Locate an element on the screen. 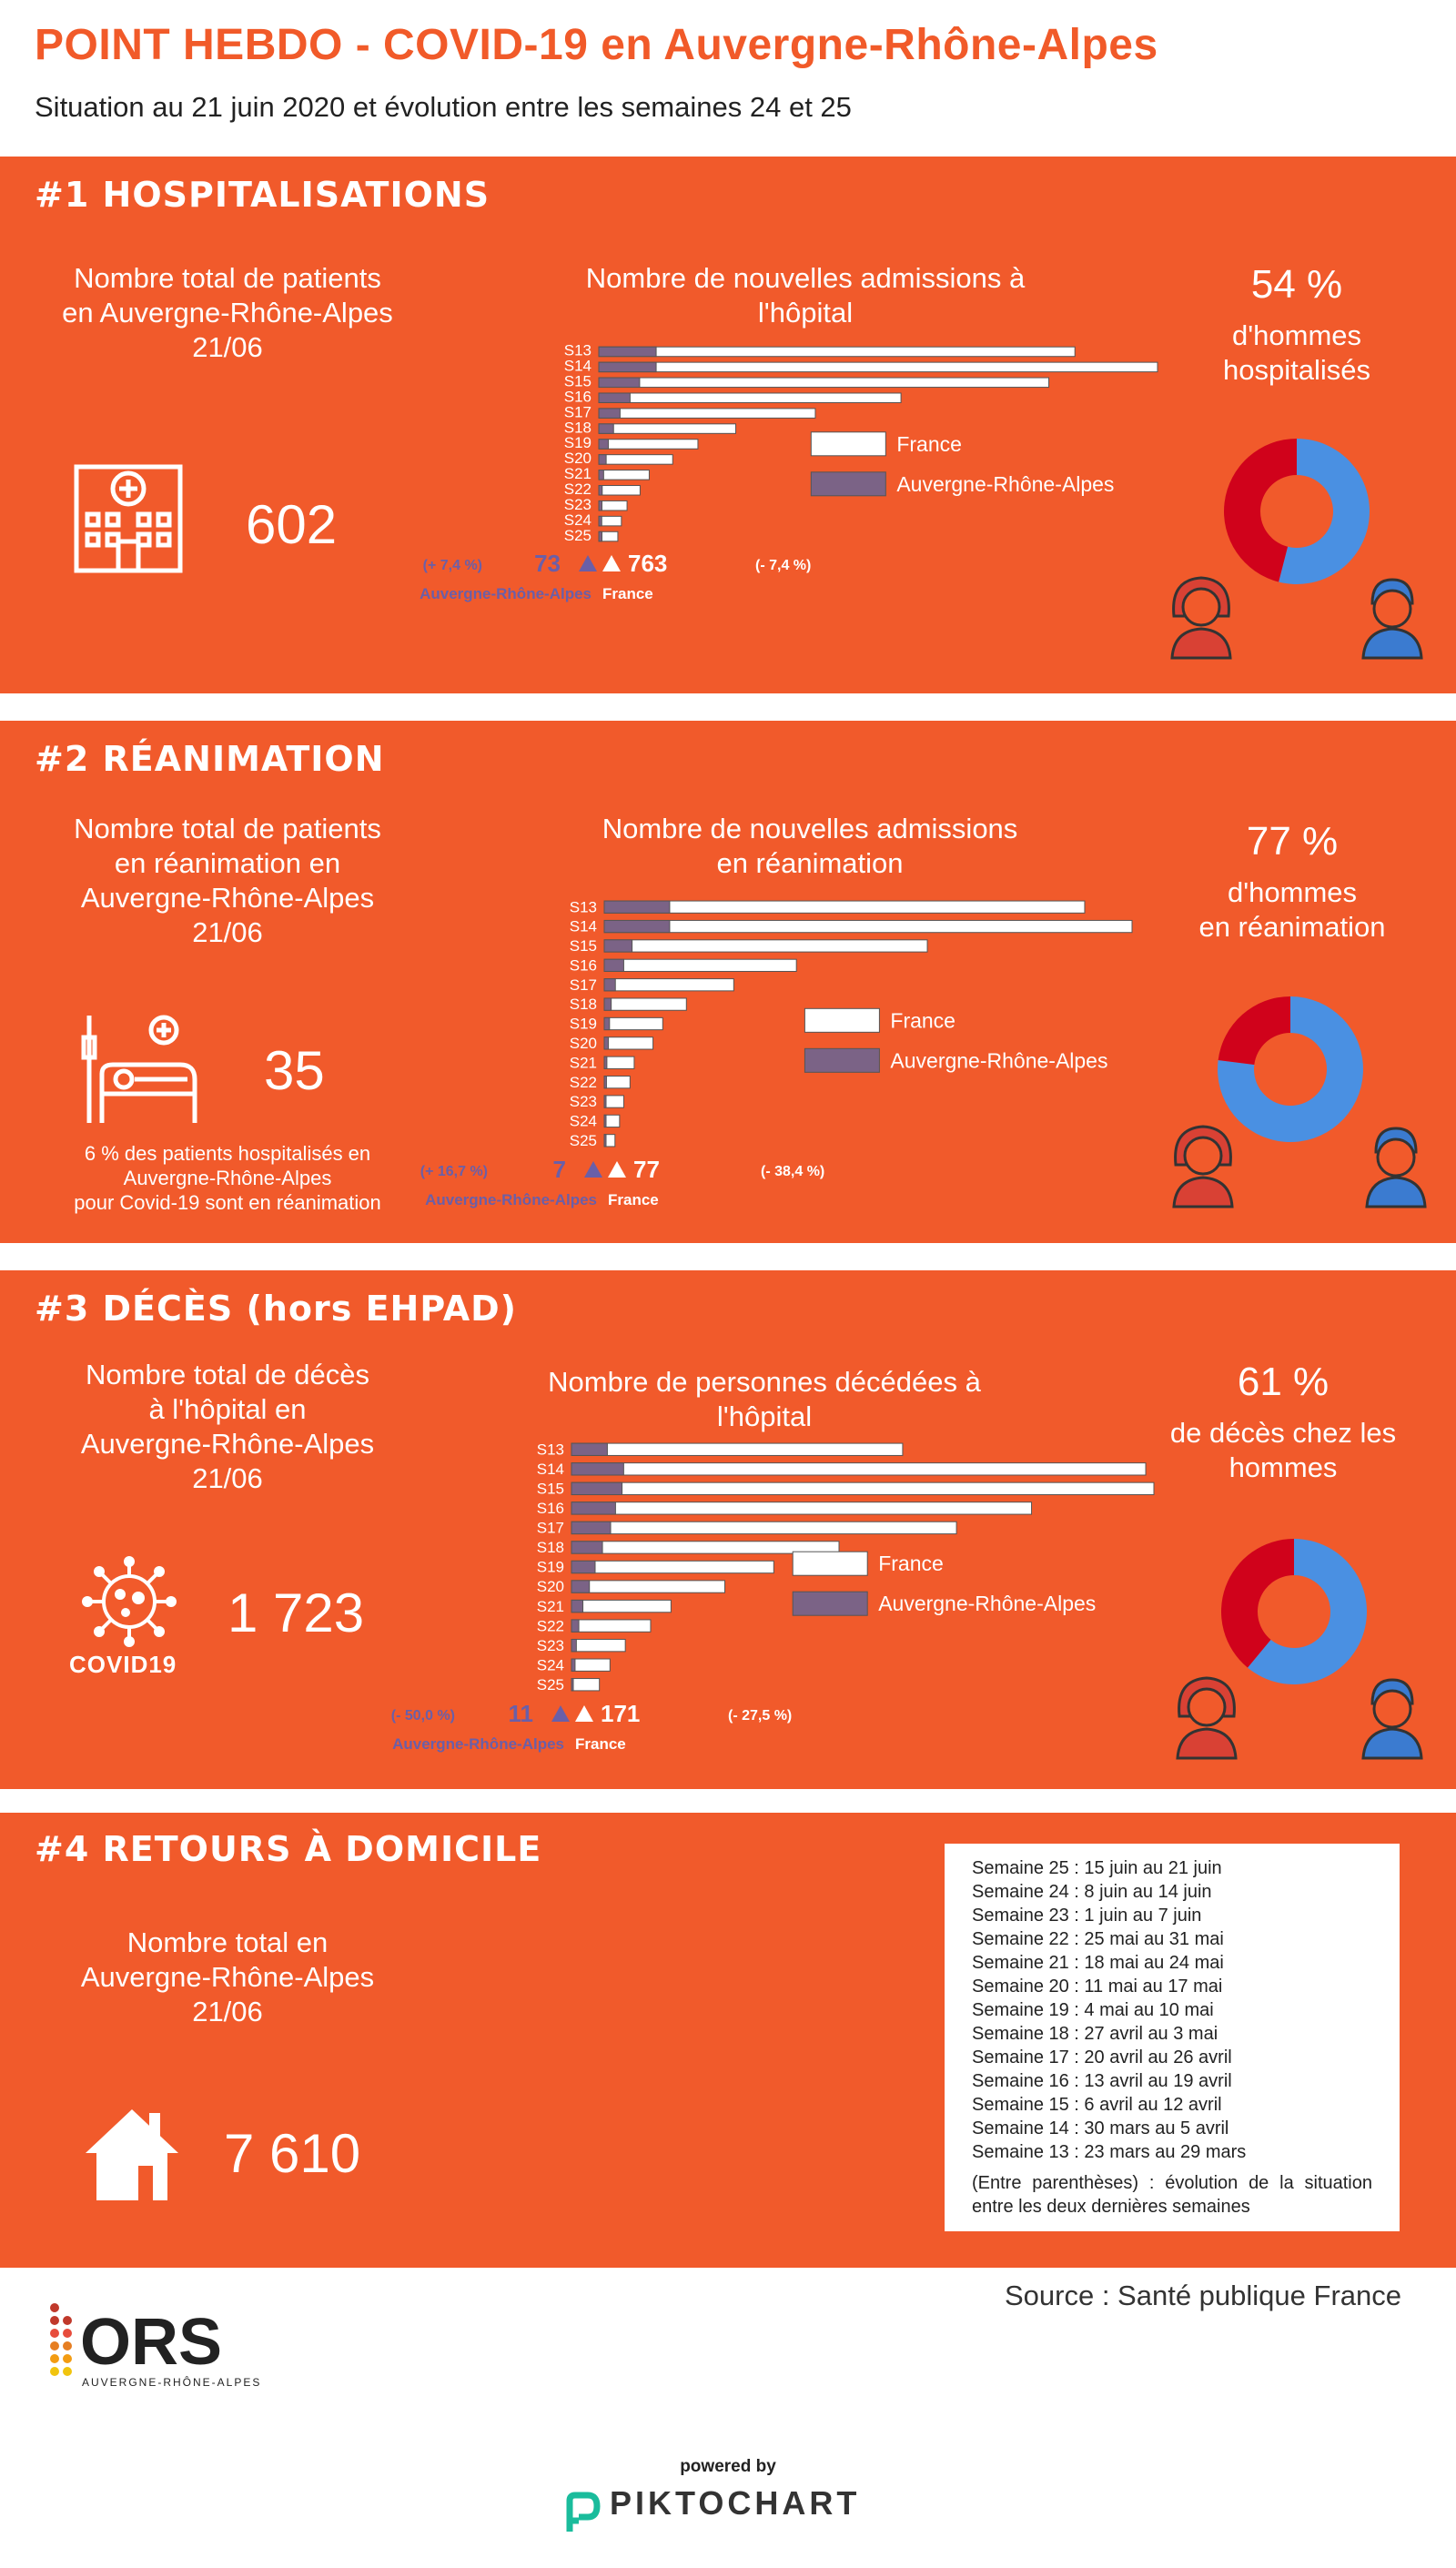 The height and width of the screenshot is (2568, 1456). legend-swatch-region is located at coordinates (830, 1603).